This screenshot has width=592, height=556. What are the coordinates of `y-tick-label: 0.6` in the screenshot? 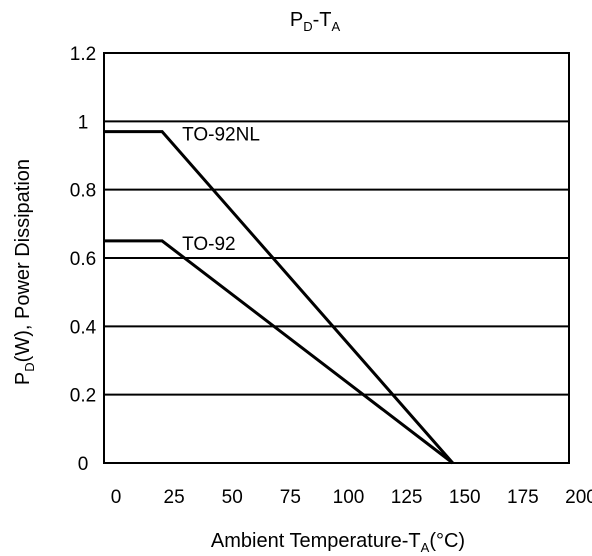 It's located at (83, 259).